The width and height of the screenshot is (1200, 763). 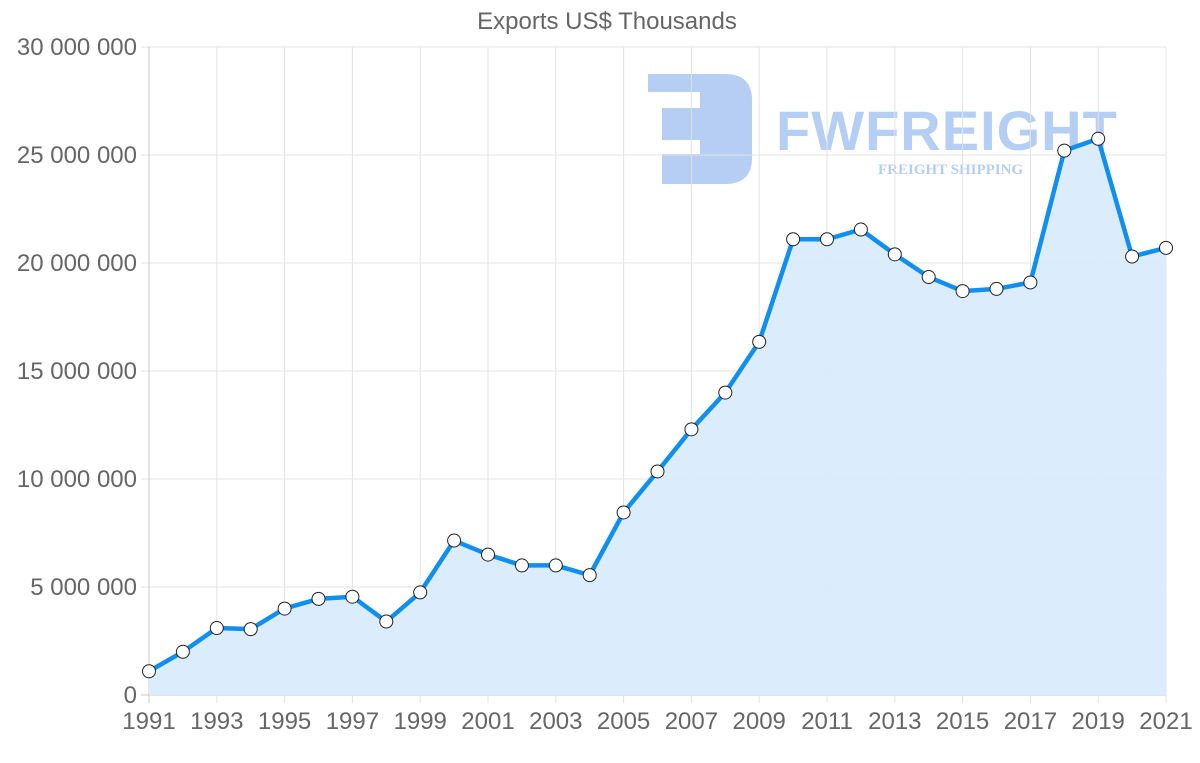 What do you see at coordinates (386, 621) in the screenshot?
I see `data-point-1998` at bounding box center [386, 621].